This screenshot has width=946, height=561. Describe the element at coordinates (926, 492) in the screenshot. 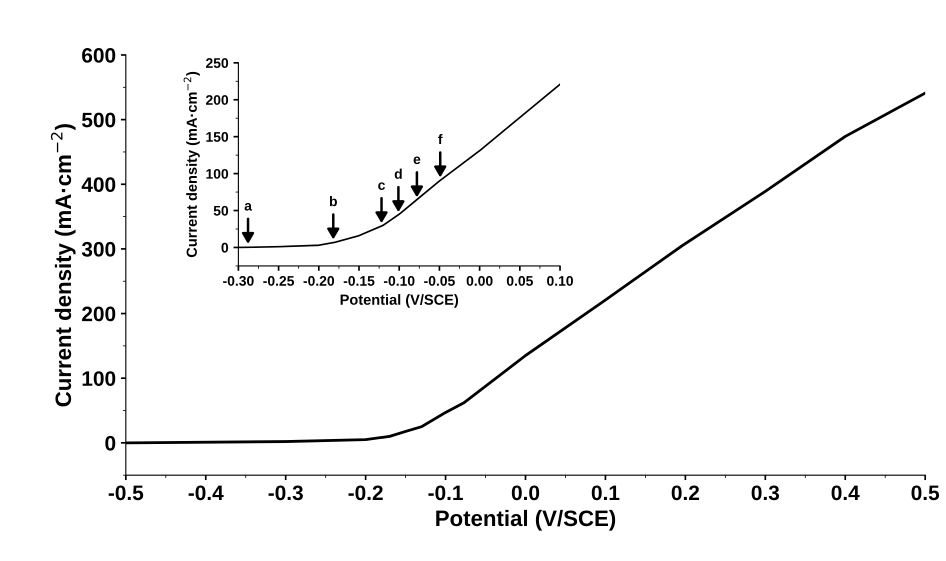

I see `x-tick-label: 0.5` at that location.